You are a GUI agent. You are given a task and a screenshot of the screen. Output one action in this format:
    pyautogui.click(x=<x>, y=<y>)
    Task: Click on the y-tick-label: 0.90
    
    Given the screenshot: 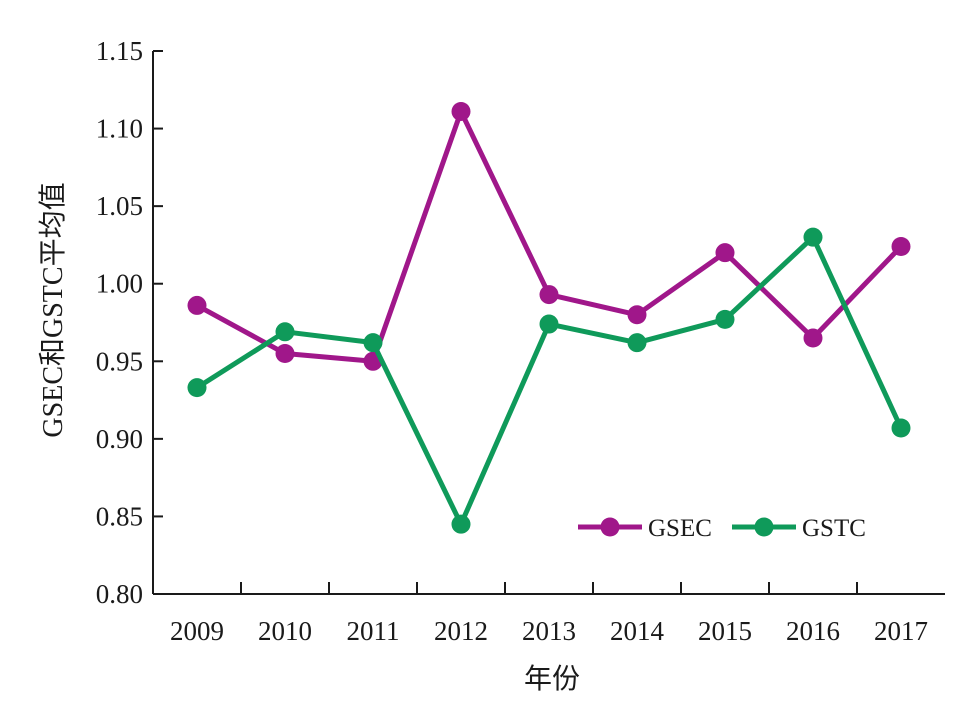 What is the action you would take?
    pyautogui.click(x=119, y=439)
    